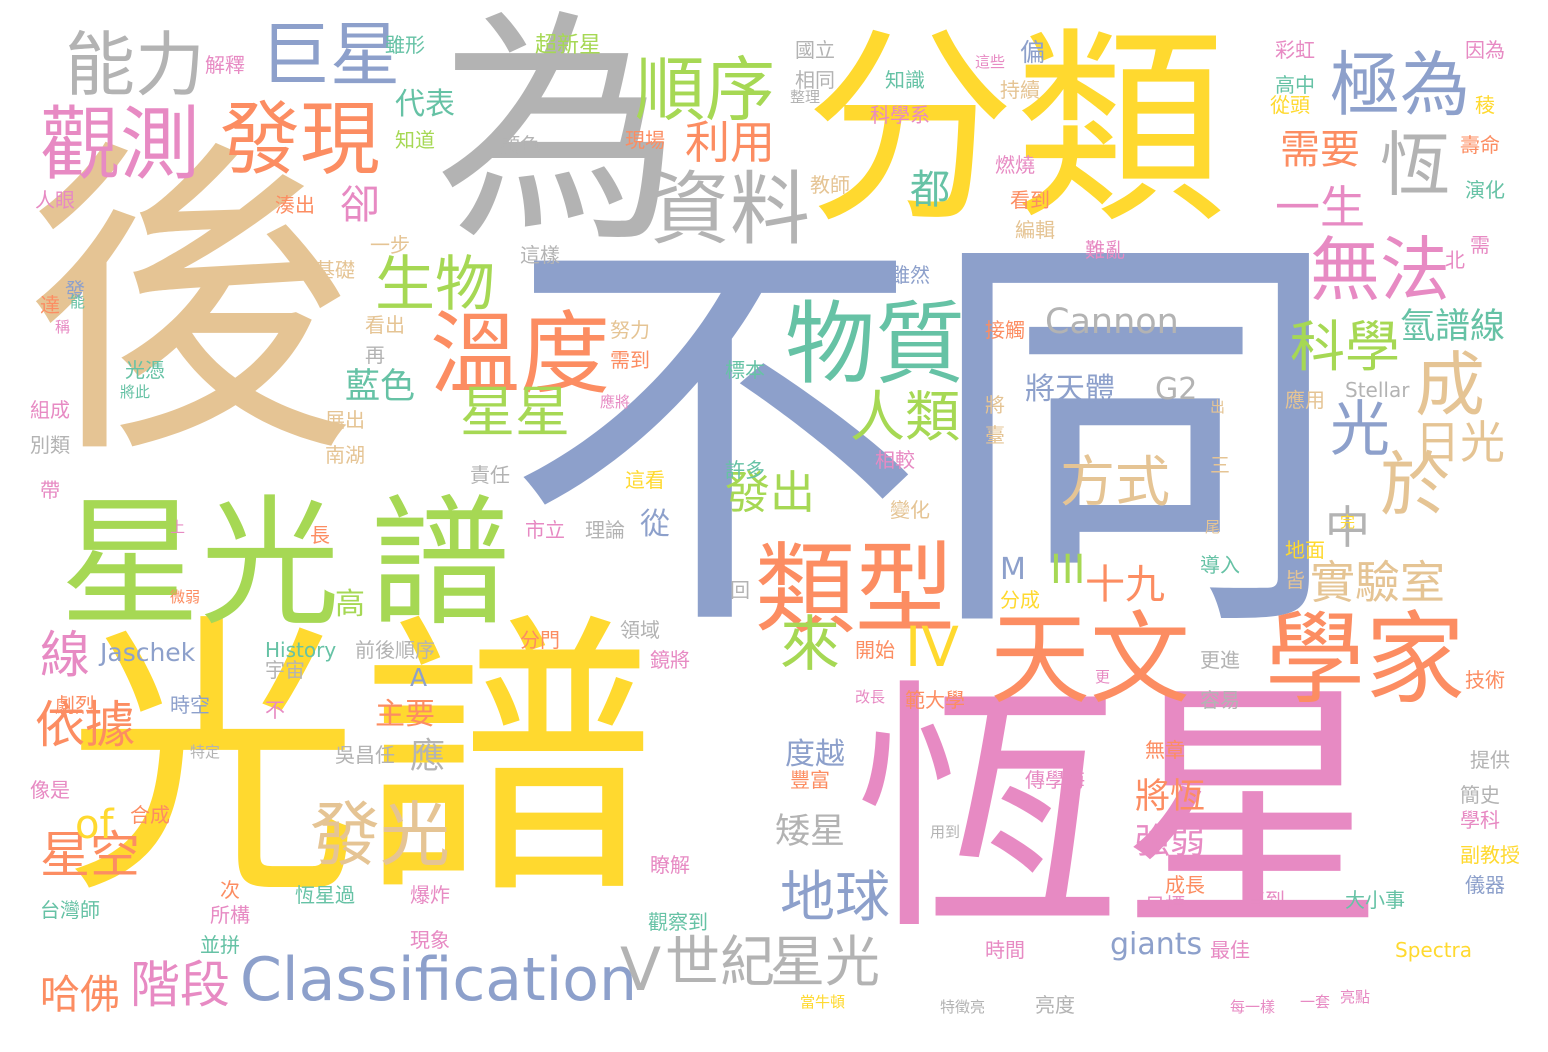  Describe the element at coordinates (835, 897) in the screenshot. I see `word-cloud-word: 地球` at that location.